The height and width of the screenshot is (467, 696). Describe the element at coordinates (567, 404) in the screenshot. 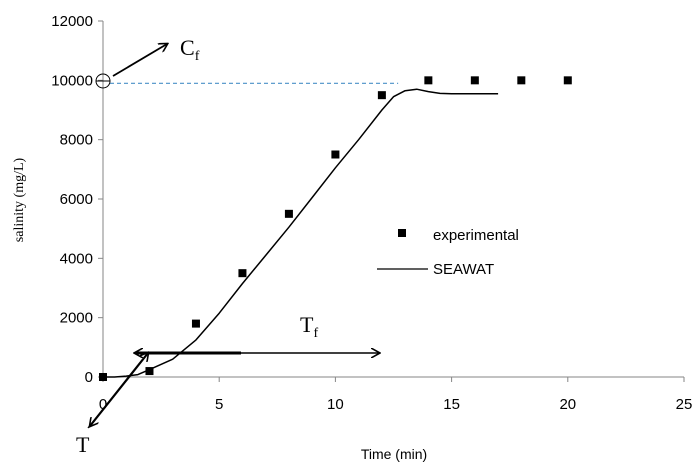

I see `x-tick-label: 20` at that location.